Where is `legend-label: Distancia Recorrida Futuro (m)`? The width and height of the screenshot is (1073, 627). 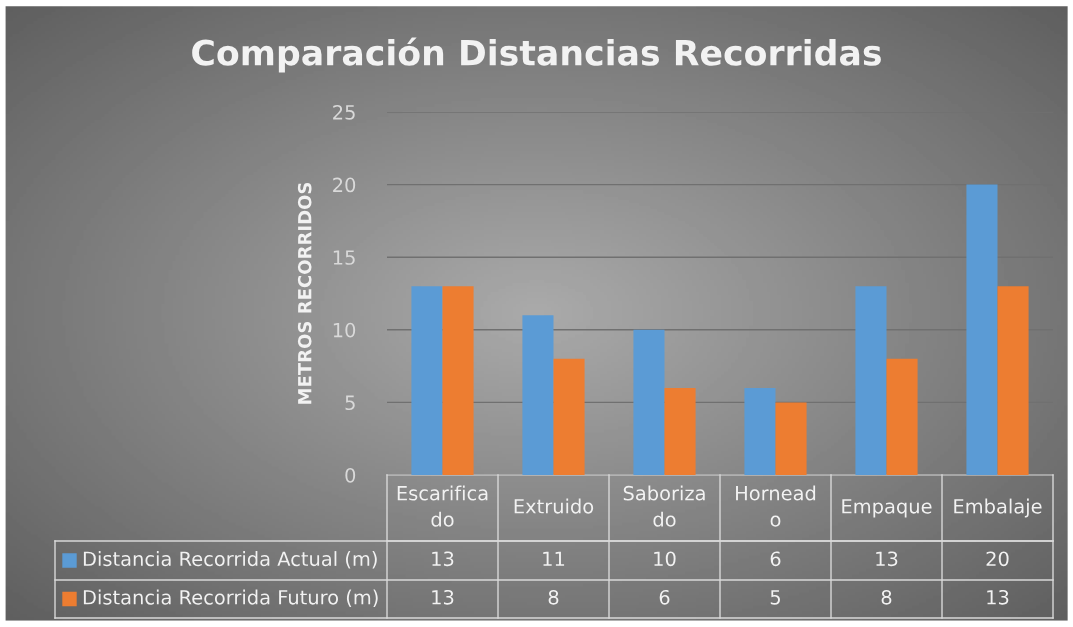
legend-label: Distancia Recorrida Futuro (m) is located at coordinates (230, 598).